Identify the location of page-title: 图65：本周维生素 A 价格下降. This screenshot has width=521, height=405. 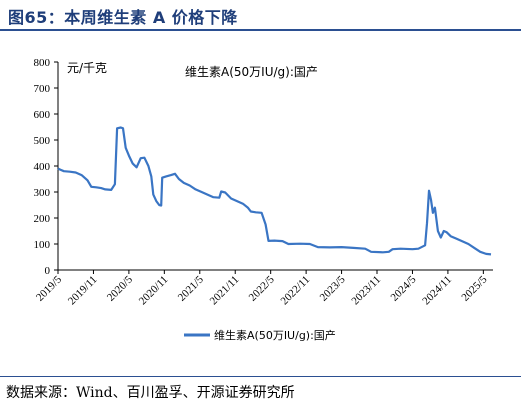
(123, 17).